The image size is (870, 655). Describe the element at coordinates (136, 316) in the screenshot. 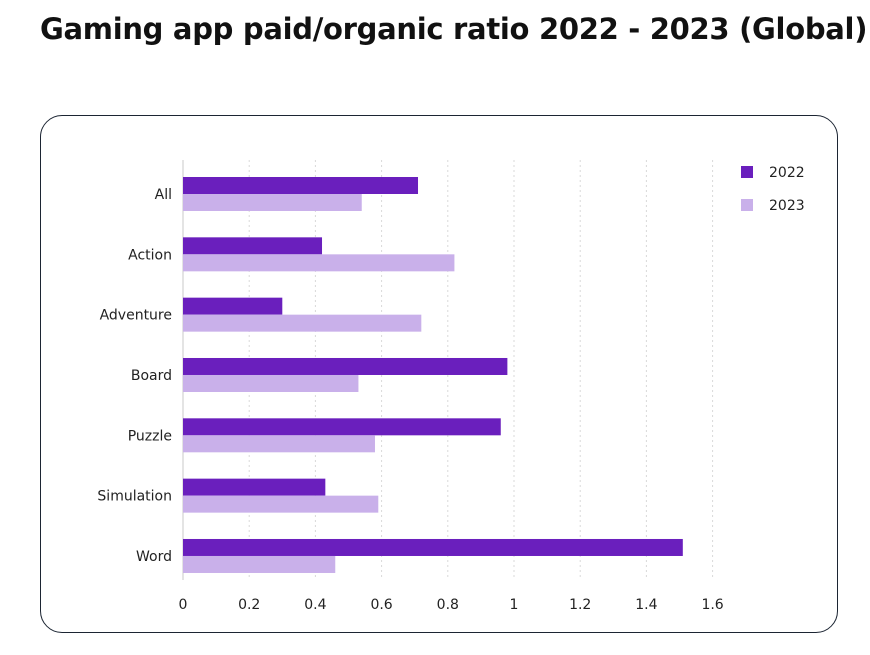

I see `category-label: Adventure` at that location.